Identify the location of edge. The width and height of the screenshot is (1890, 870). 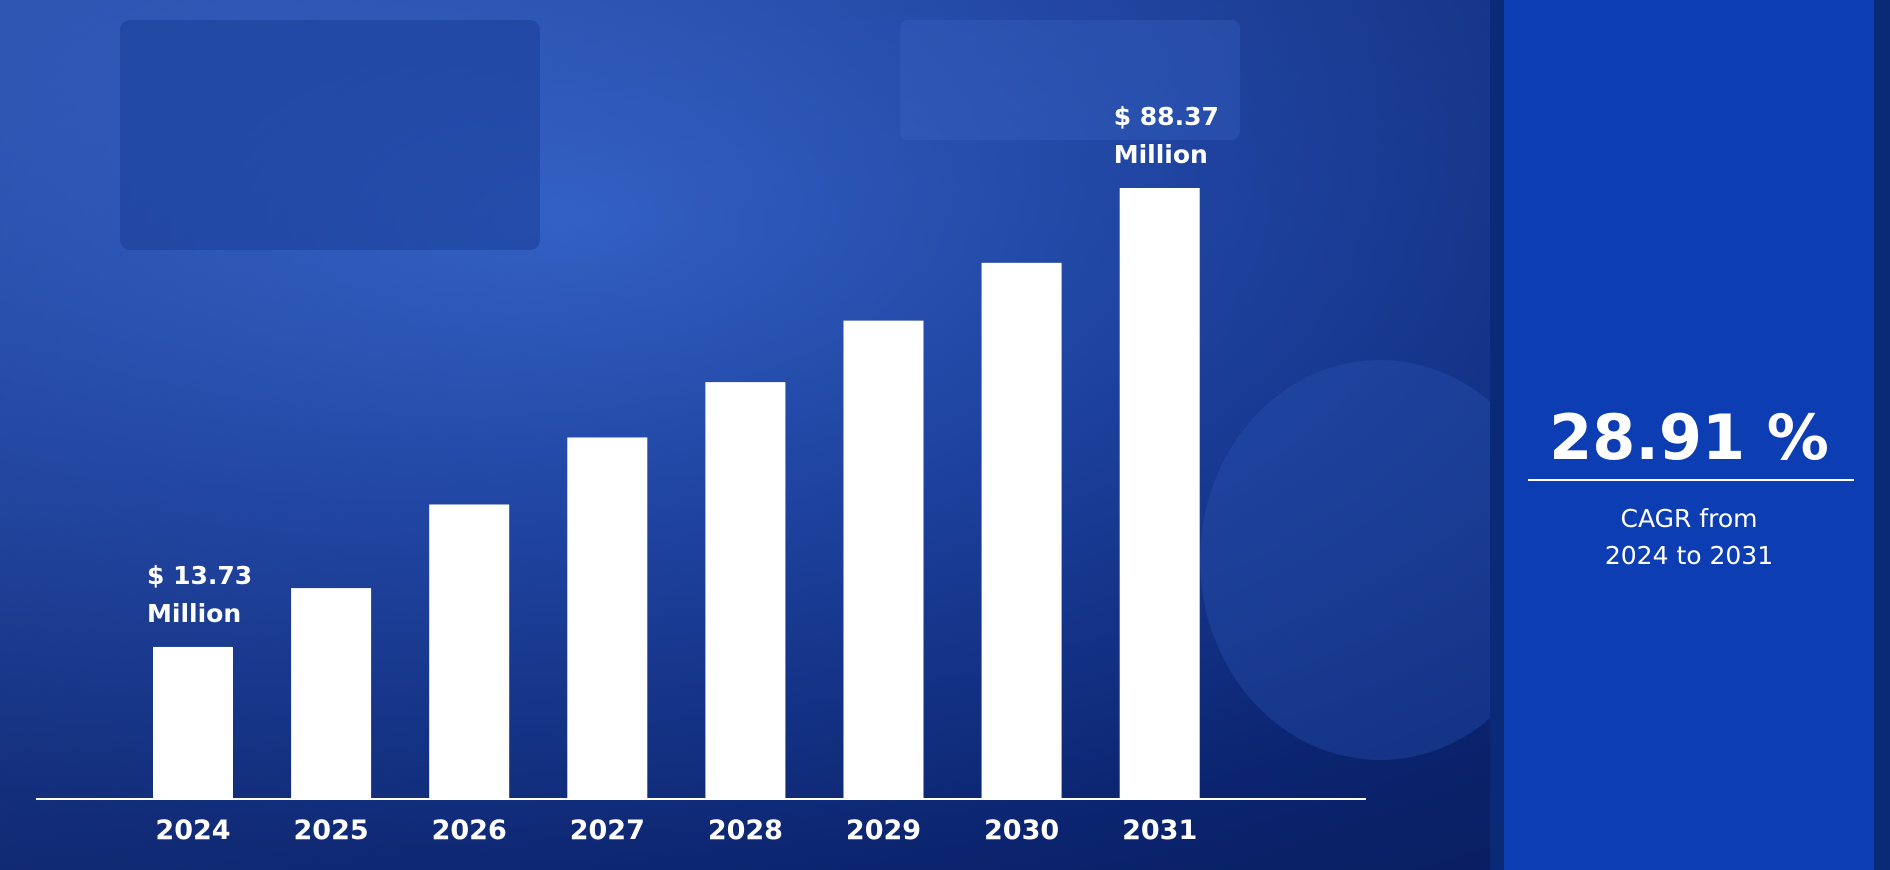
(1882, 435).